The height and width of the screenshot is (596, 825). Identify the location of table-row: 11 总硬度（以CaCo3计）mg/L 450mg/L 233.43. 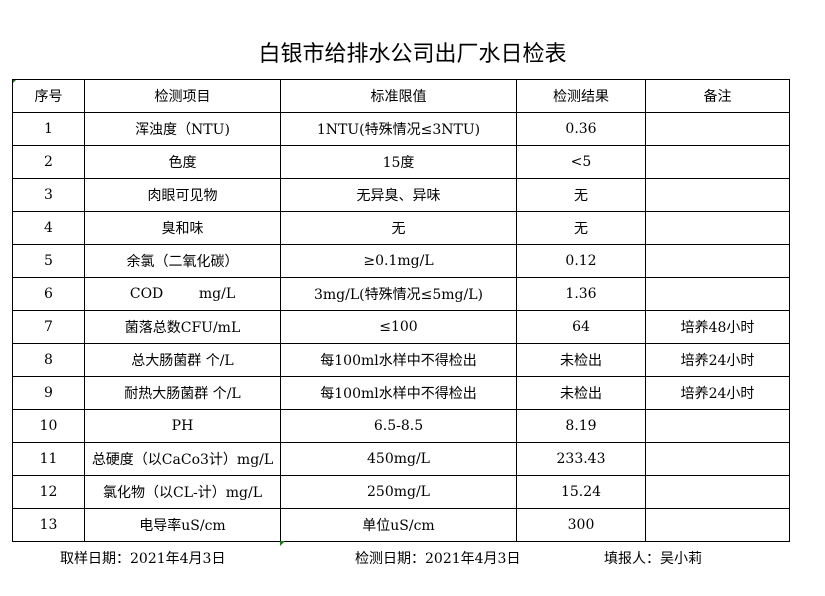
(401, 459).